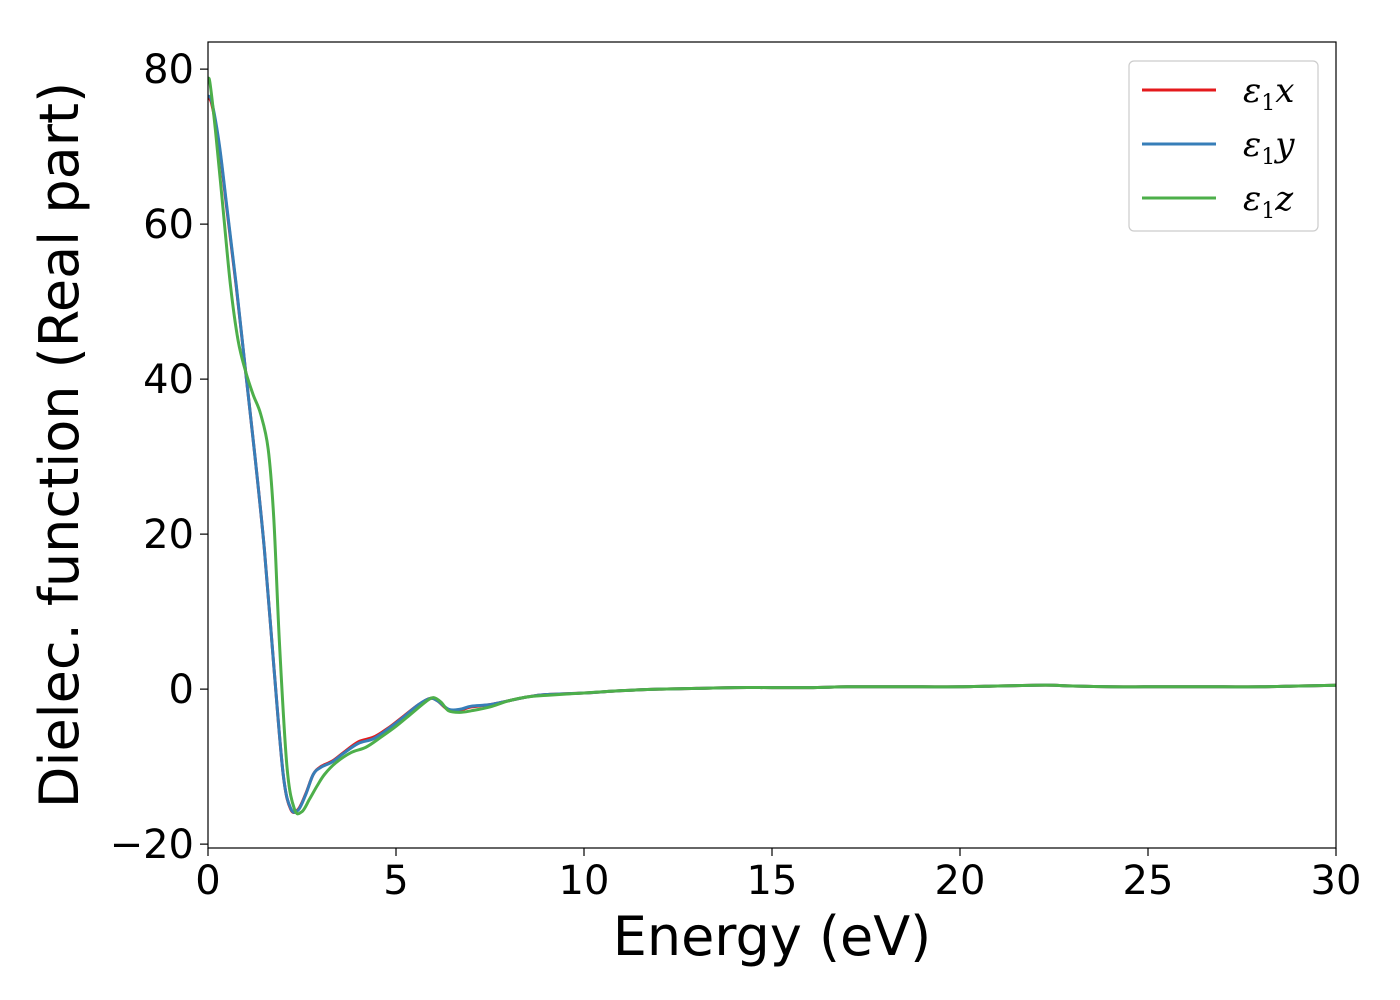 The width and height of the screenshot is (1400, 1000). Describe the element at coordinates (960, 881) in the screenshot. I see `x-tick-label: 20` at that location.